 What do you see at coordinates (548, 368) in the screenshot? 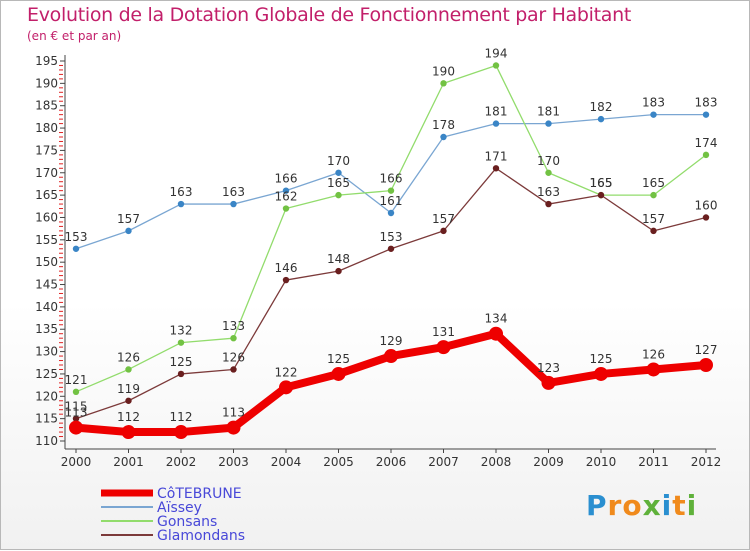
I see `data-label-cotebrune: 123` at bounding box center [548, 368].